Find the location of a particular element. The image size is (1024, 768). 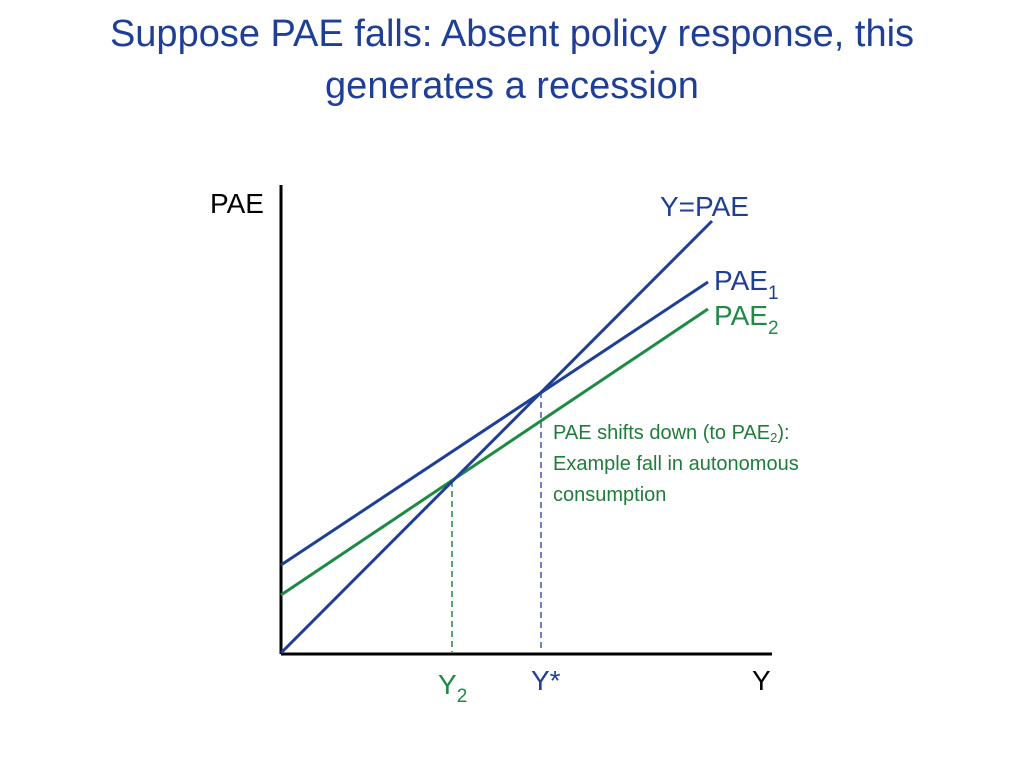

pae2-label: PAE2 is located at coordinates (746, 319).